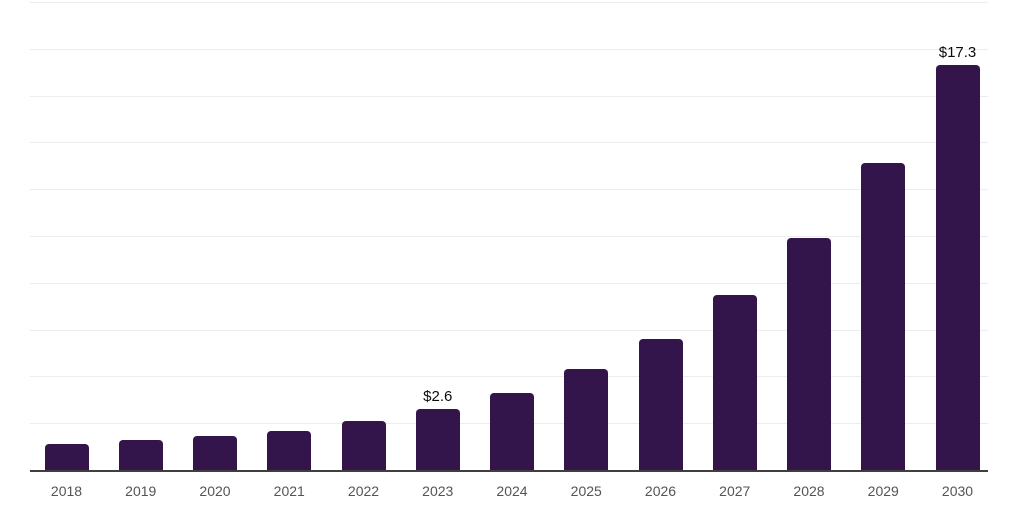 The height and width of the screenshot is (512, 1024). What do you see at coordinates (215, 491) in the screenshot?
I see `x-axis-label-2020: 2020` at bounding box center [215, 491].